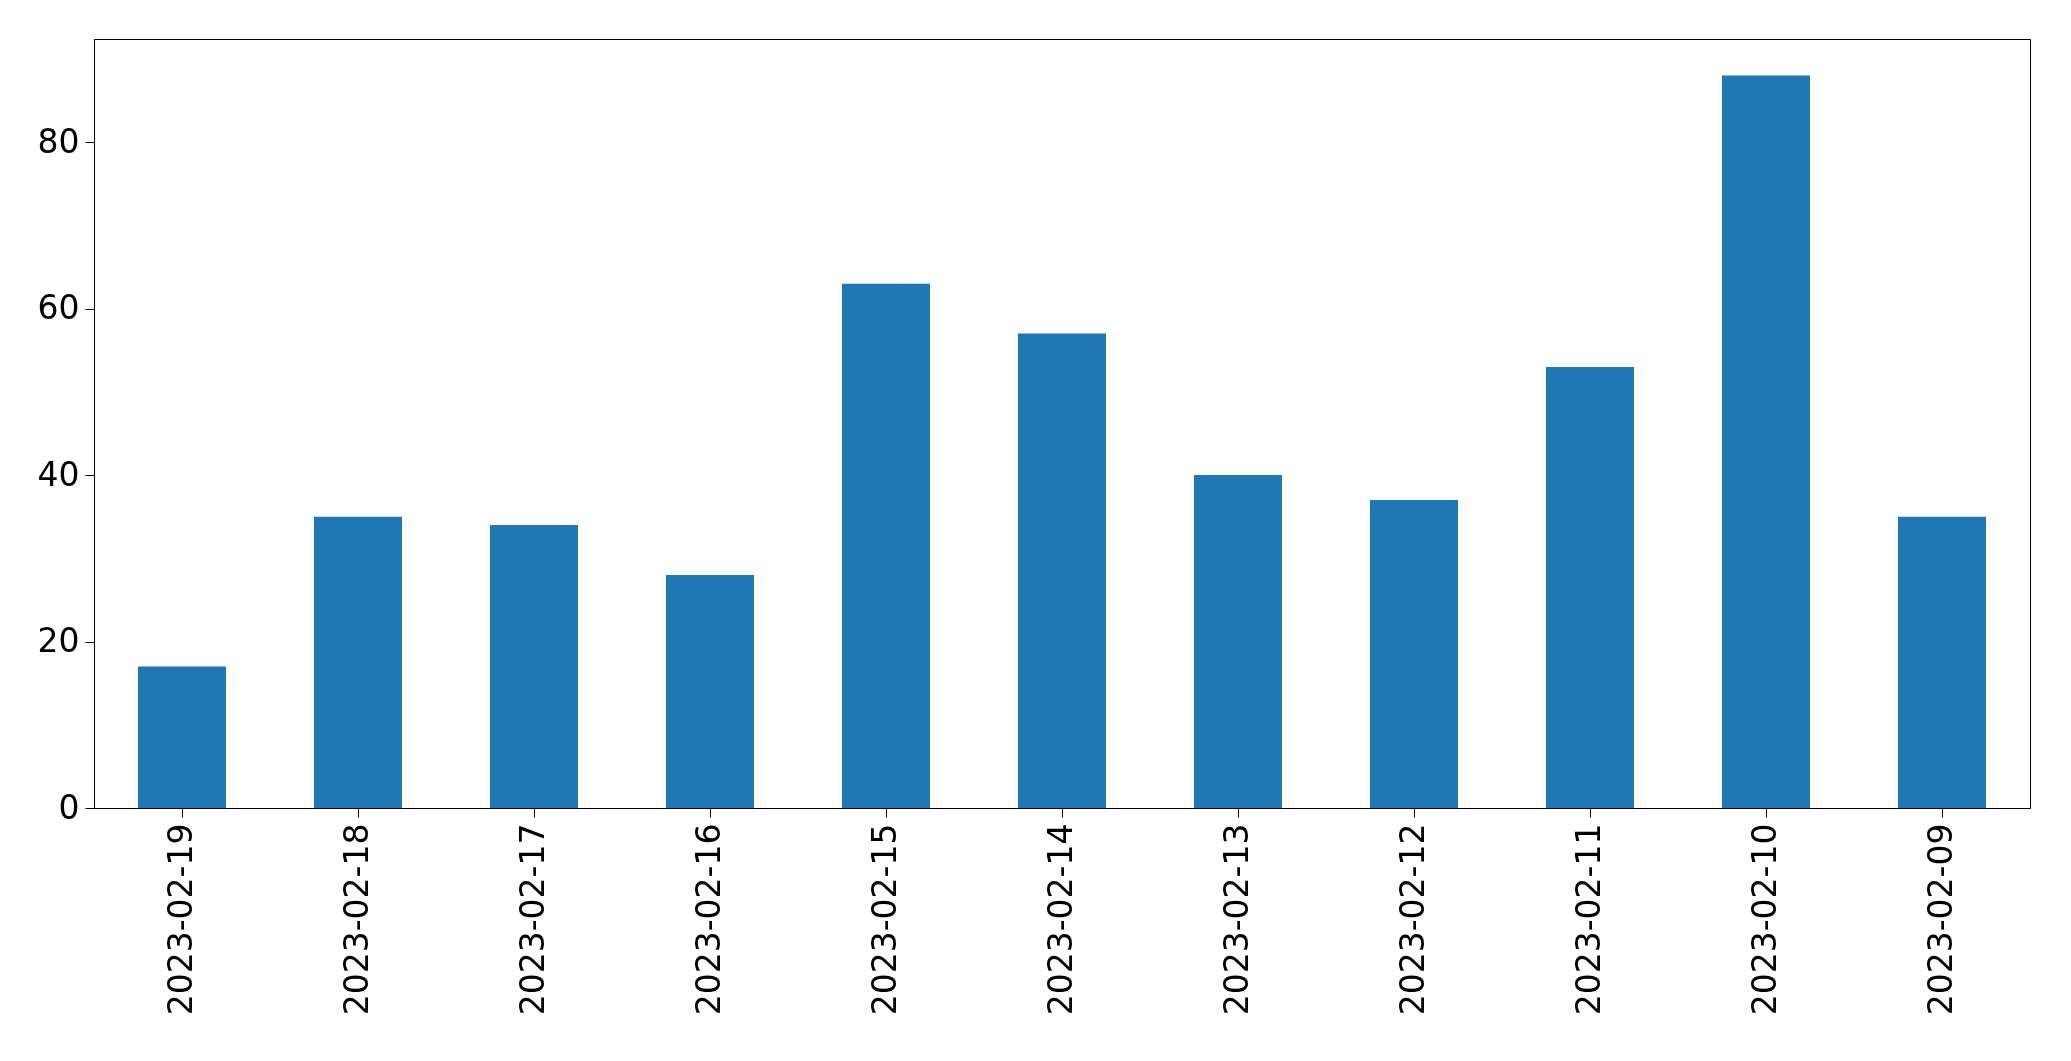  I want to click on y-tick-label: 0, so click(69, 807).